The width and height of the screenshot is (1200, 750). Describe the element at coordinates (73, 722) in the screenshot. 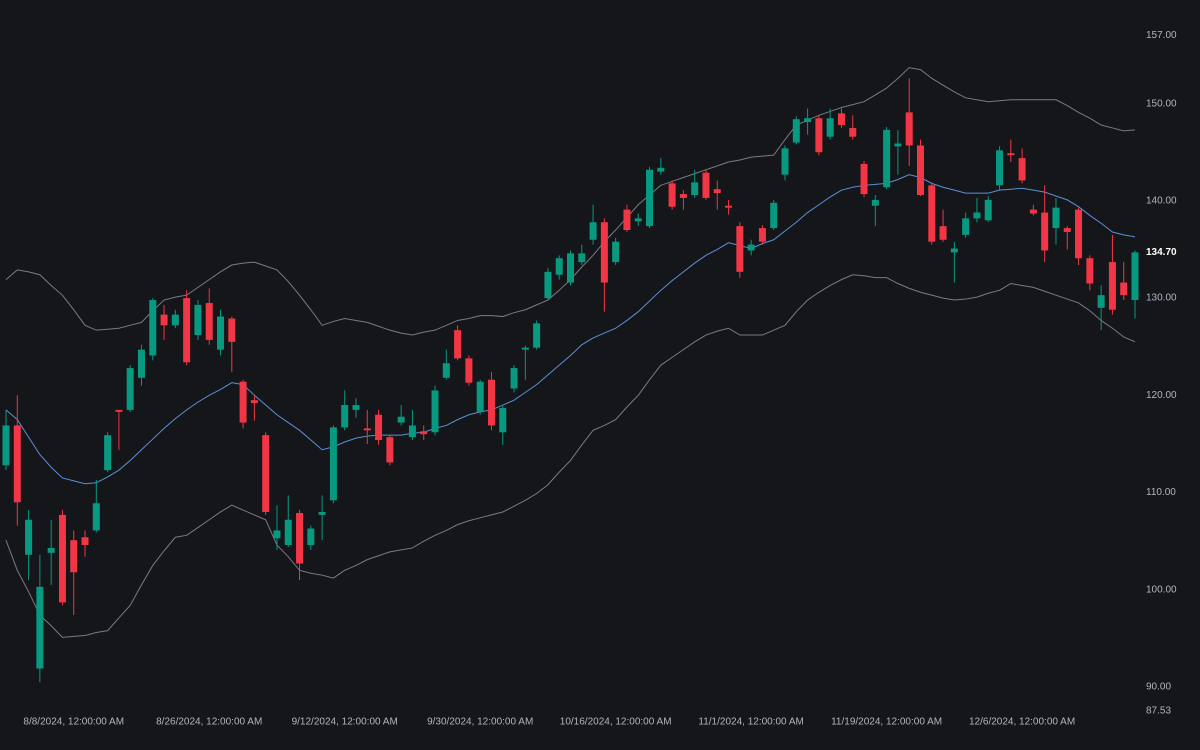

I see `x-tick-label: 8/8/2024, 12:00:00 AM` at that location.